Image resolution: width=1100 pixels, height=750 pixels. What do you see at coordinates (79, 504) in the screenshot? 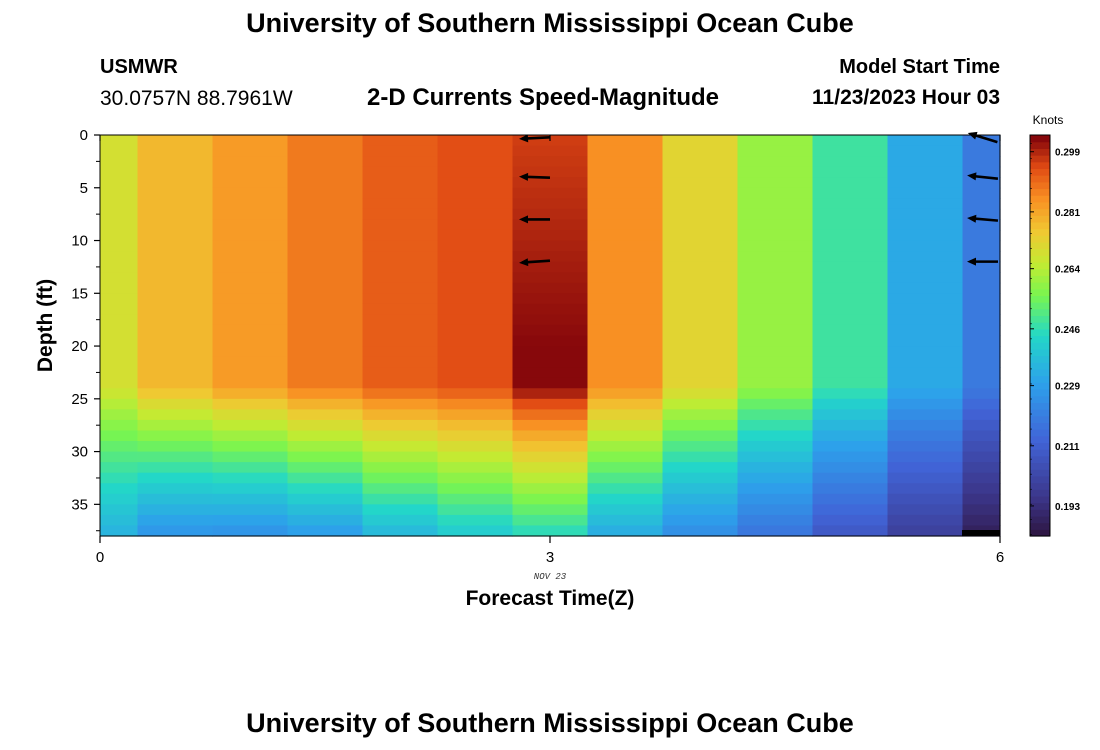
I see `y-tick-label: 35` at bounding box center [79, 504].